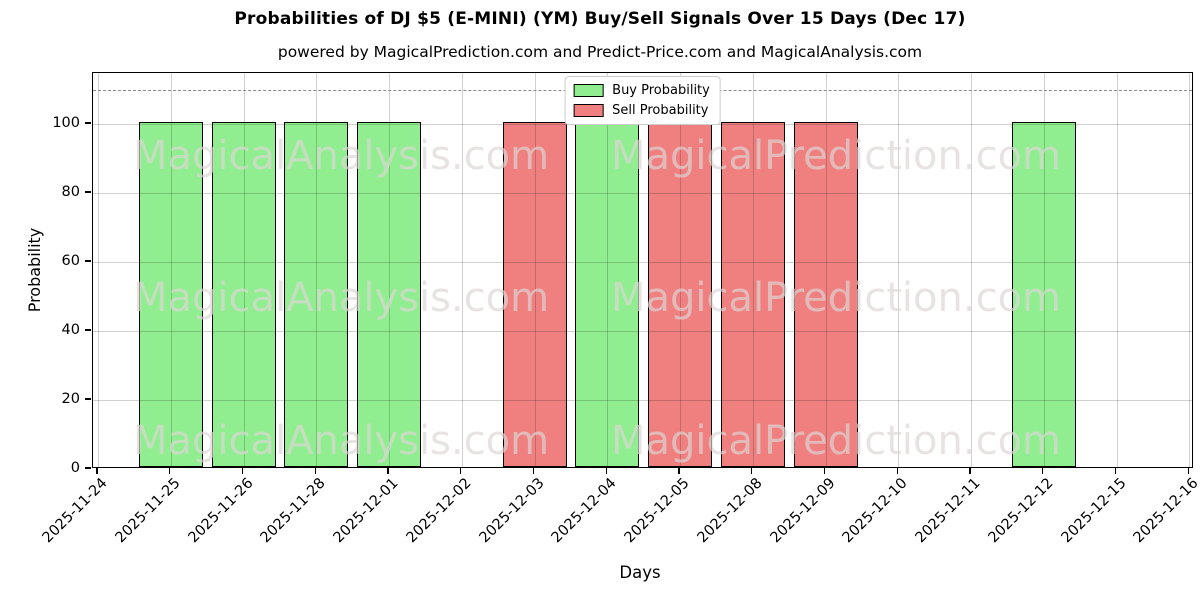 This screenshot has height=600, width=1200. I want to click on legend-entry: Sell Probability, so click(641, 110).